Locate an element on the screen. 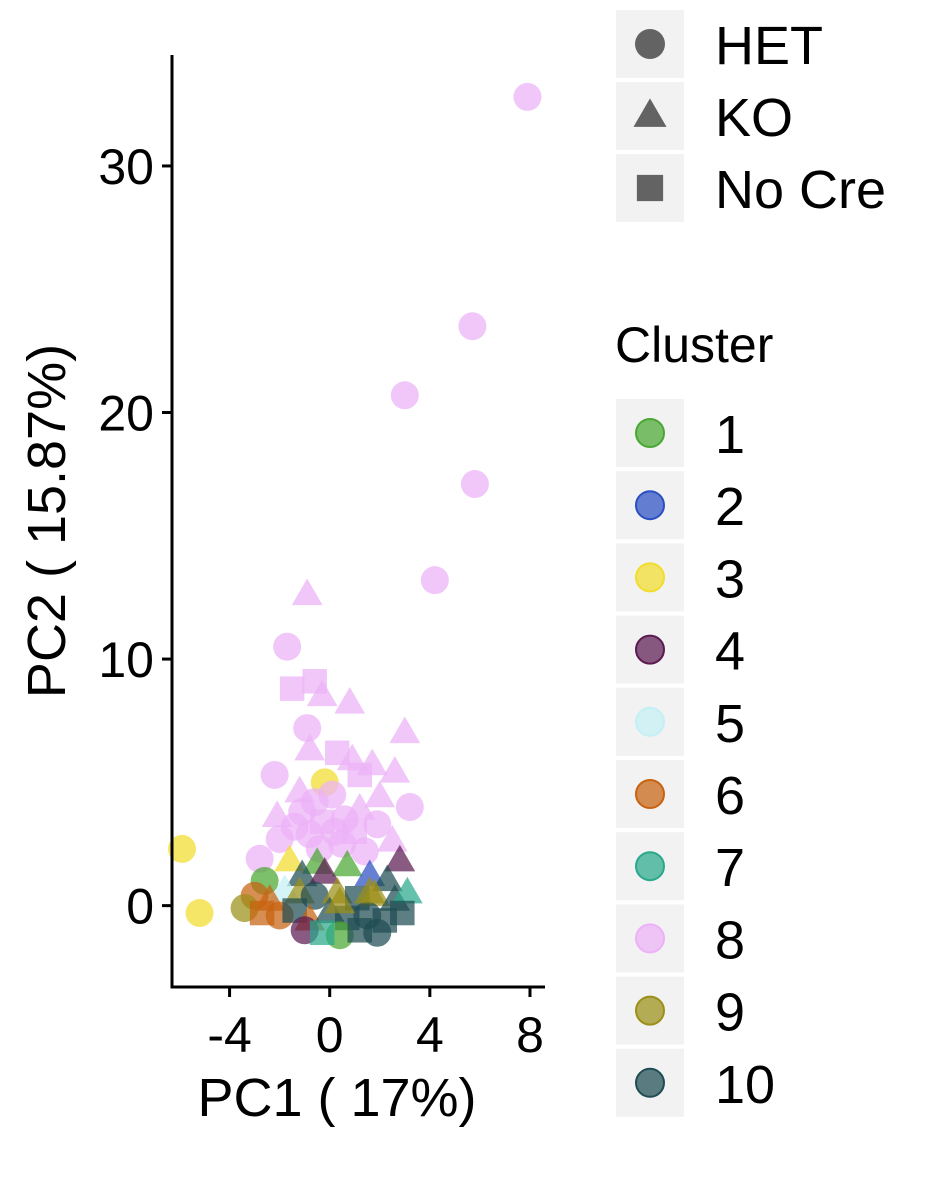  color-legend-label: 5 is located at coordinates (730, 724).